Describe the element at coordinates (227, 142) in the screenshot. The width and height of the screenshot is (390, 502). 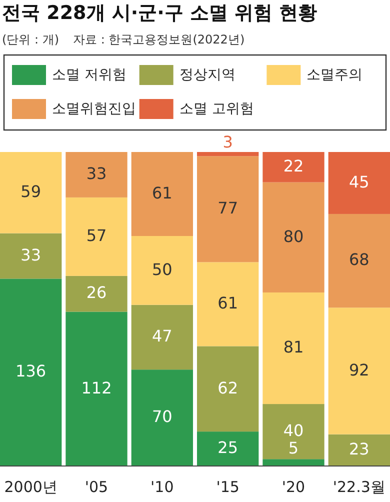
I see `data-label: 3` at that location.